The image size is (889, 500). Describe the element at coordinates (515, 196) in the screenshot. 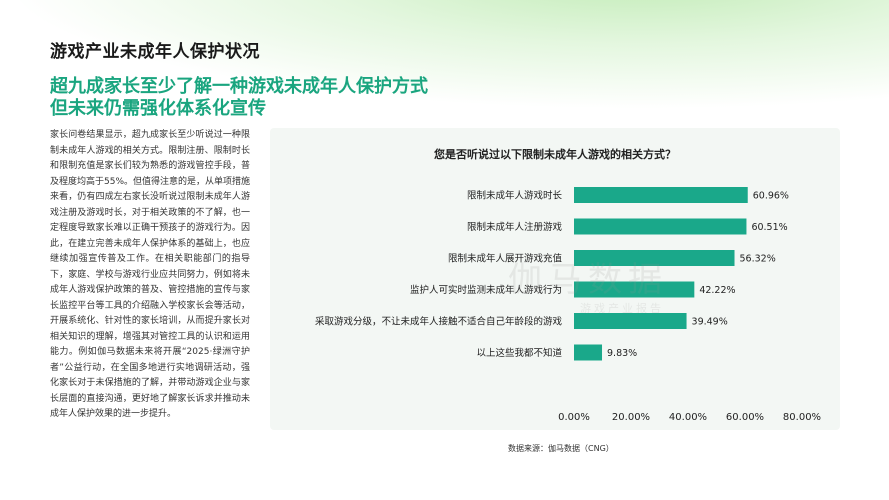

I see `category-label: 限制未成年人游戏时长` at that location.